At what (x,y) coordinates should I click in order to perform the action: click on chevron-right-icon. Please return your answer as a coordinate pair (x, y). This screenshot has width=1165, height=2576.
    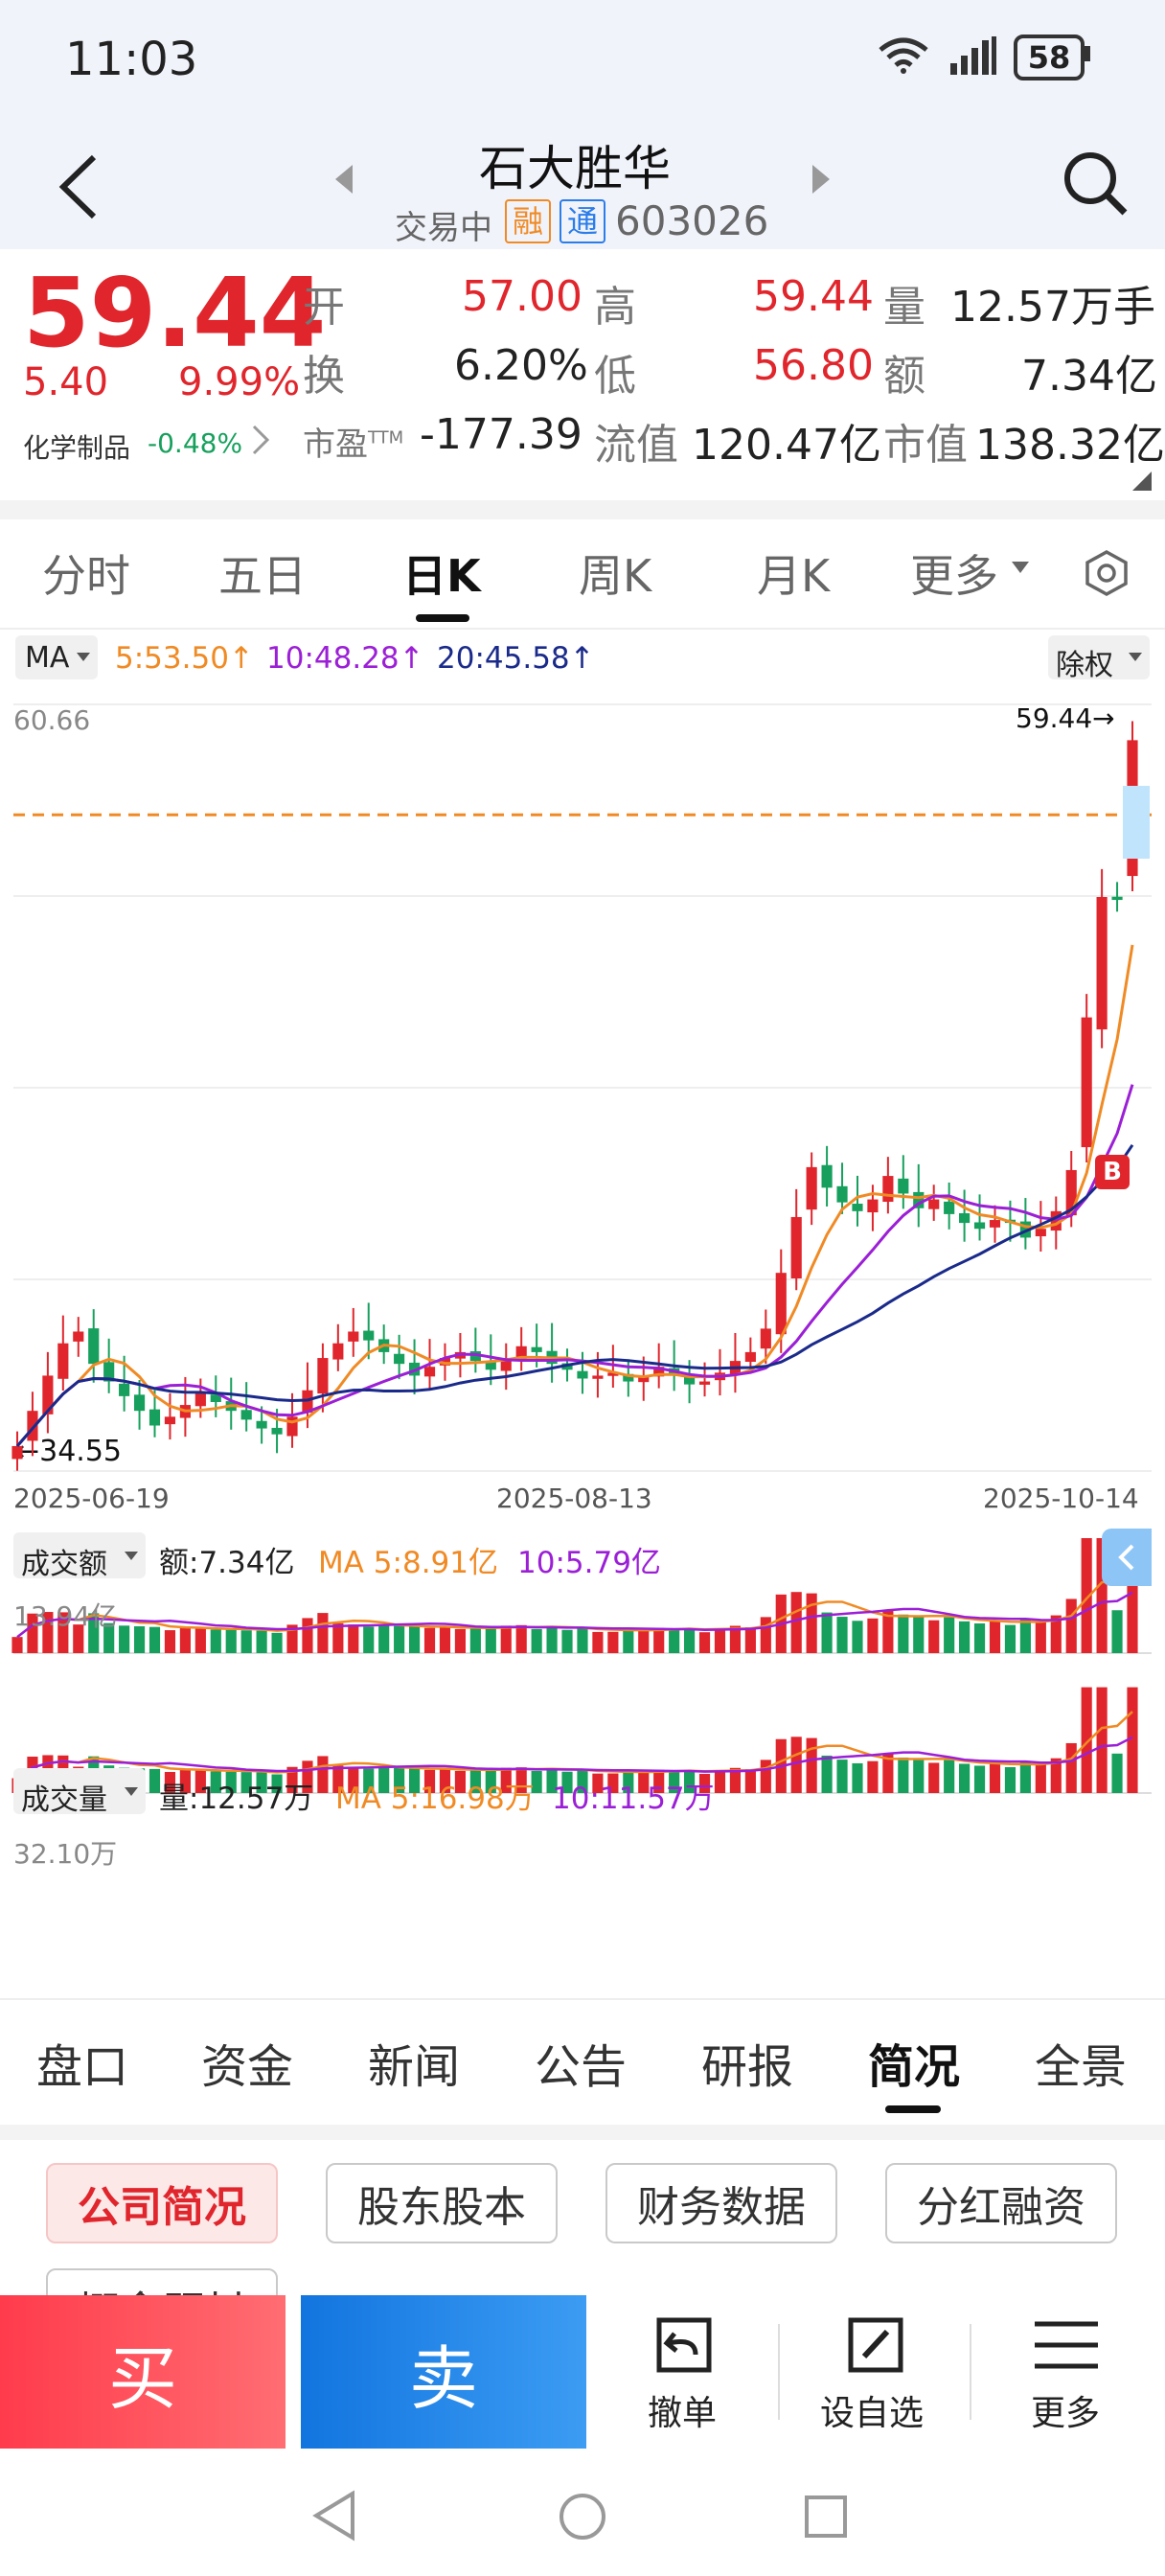
    Looking at the image, I should click on (261, 442).